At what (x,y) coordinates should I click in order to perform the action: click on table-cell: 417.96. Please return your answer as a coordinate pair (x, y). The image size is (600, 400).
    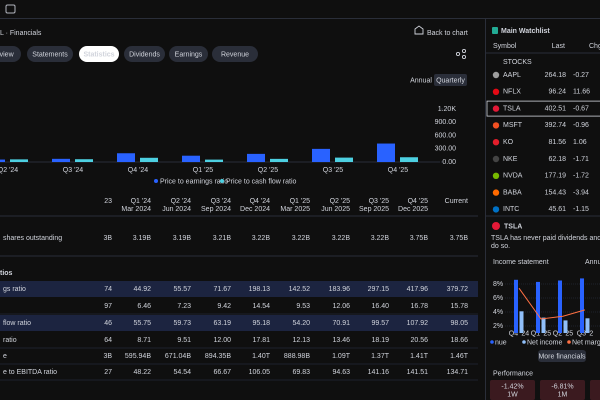
    Looking at the image, I should click on (418, 289).